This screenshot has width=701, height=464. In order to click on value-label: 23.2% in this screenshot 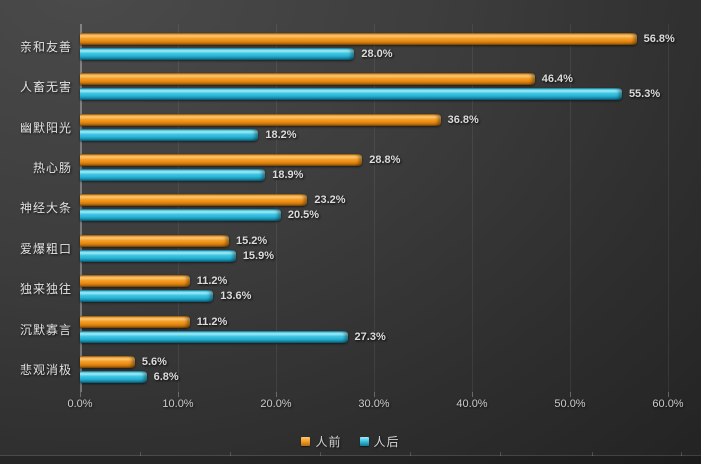, I will do `click(330, 200)`.